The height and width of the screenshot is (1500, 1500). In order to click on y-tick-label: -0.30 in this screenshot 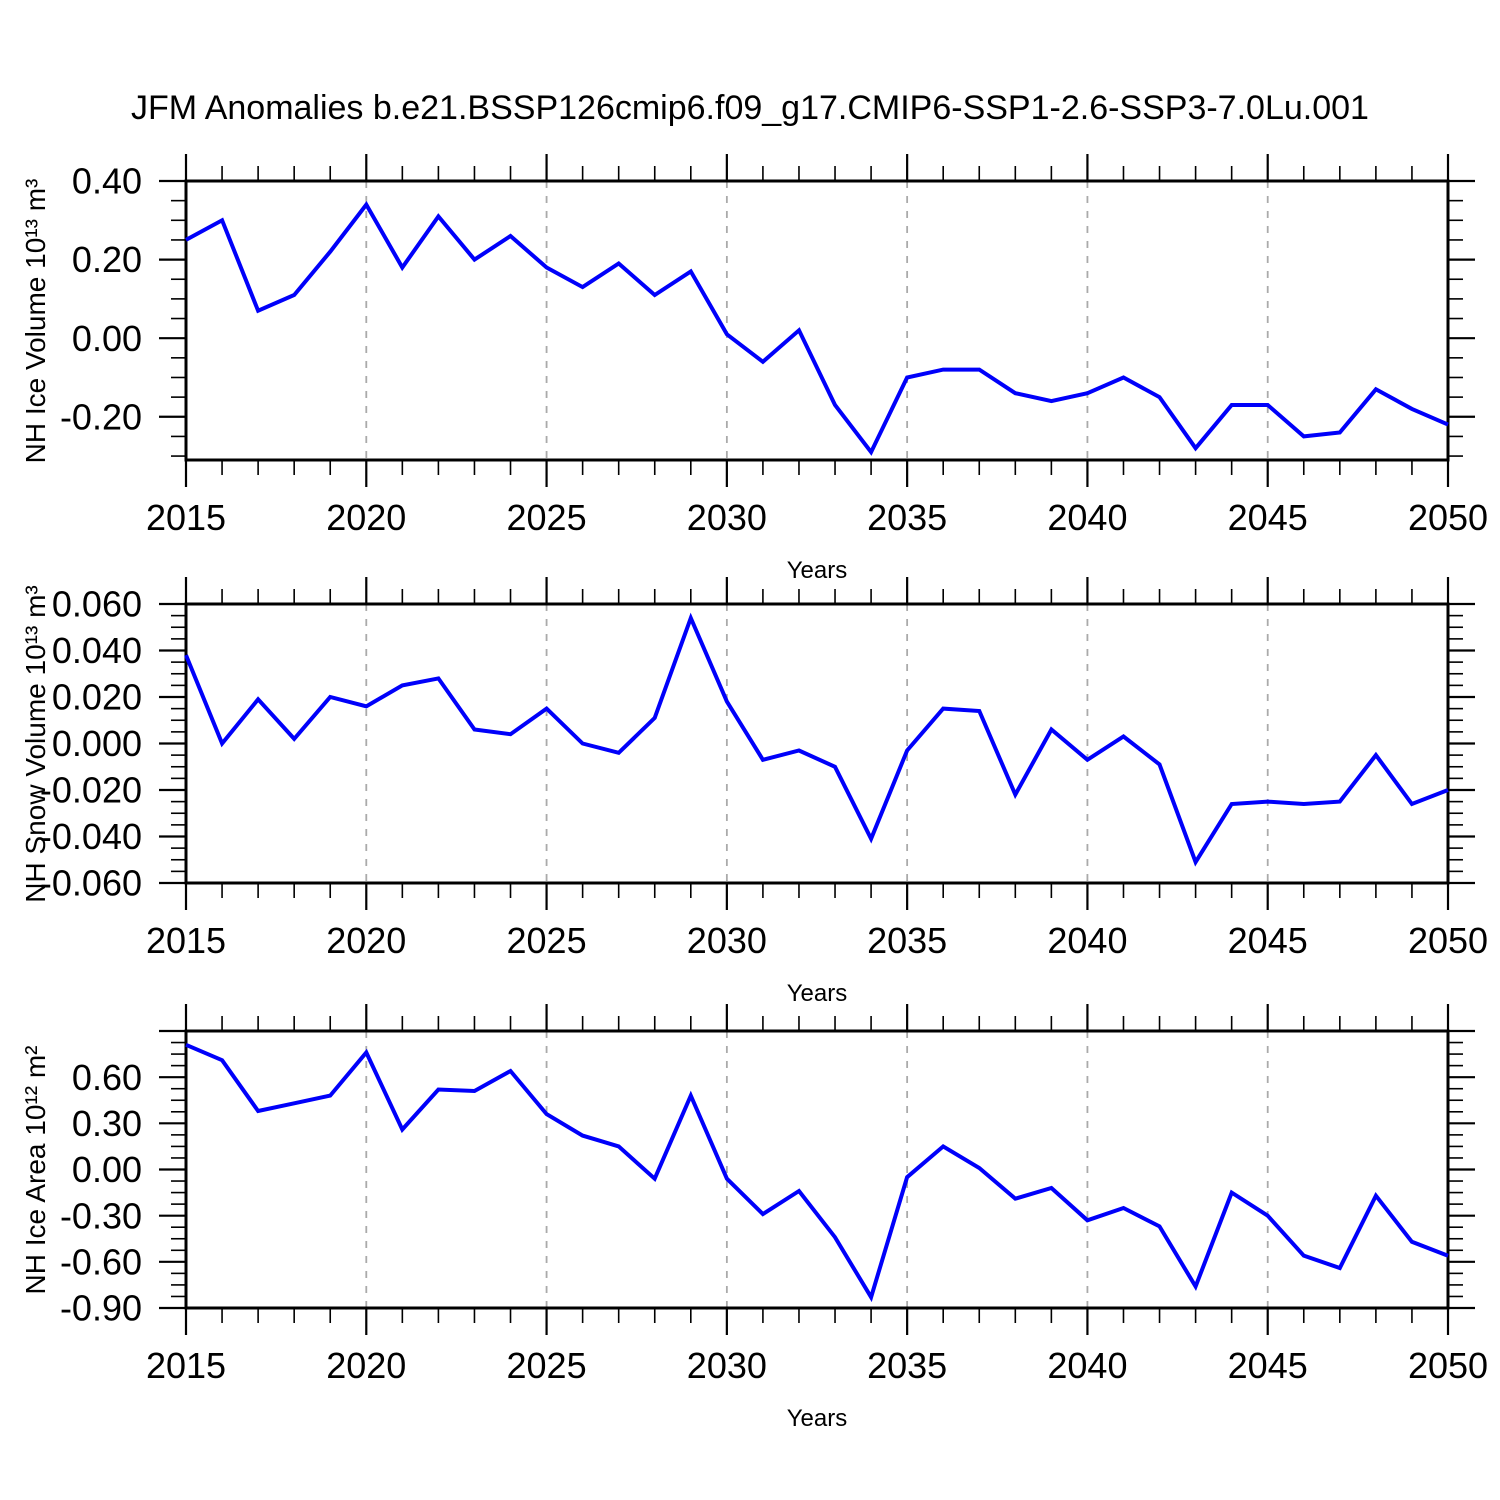, I will do `click(101, 1215)`.